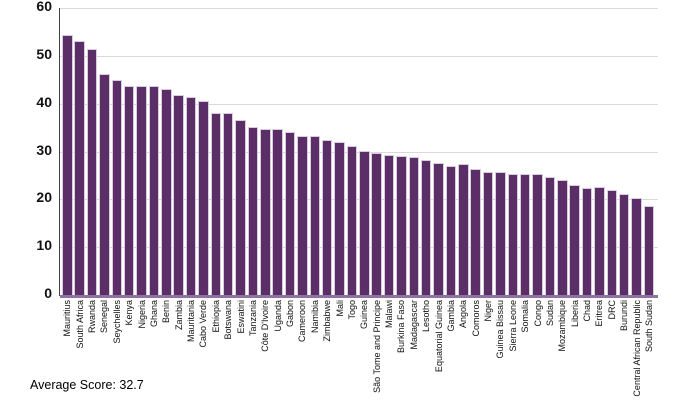  What do you see at coordinates (44, 53) in the screenshot?
I see `y-tick-label: 50` at bounding box center [44, 53].